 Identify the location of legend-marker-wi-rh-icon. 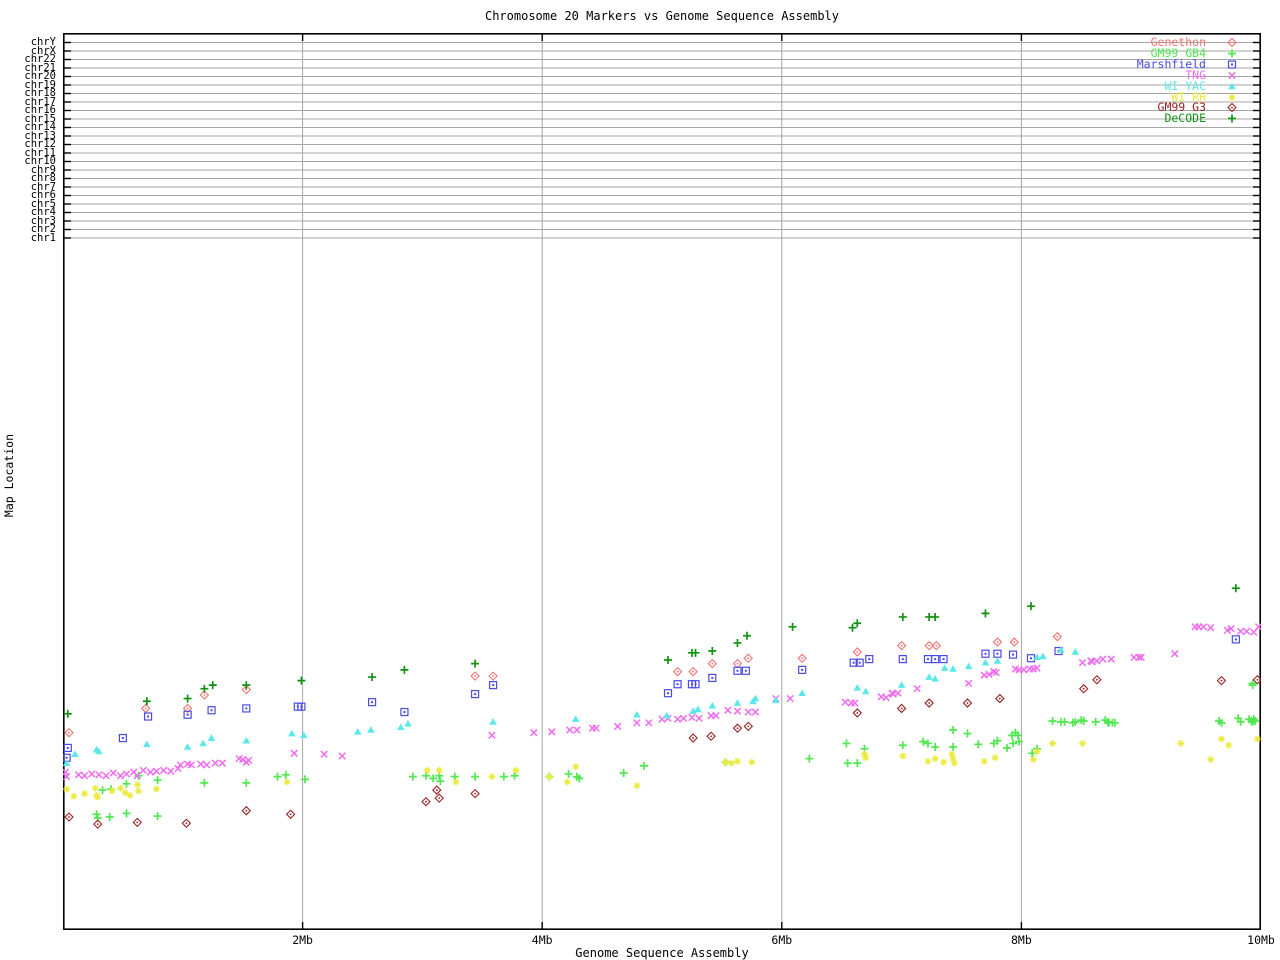
(1232, 97).